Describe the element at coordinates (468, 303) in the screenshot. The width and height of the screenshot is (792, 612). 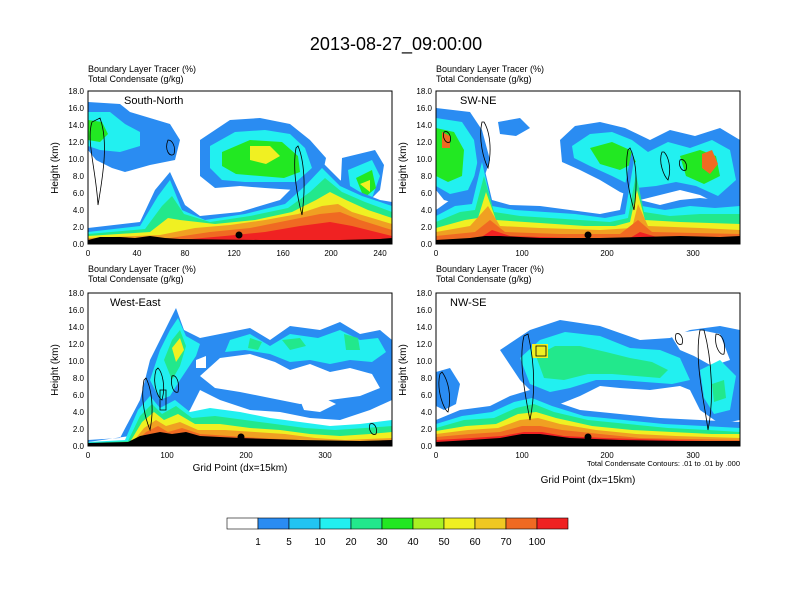
I see `panel-label: NW-SE` at that location.